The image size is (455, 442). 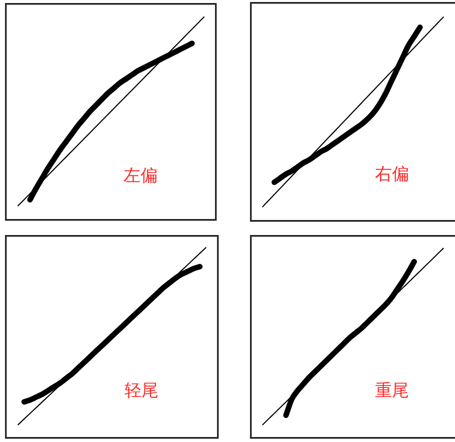 What do you see at coordinates (141, 390) in the screenshot?
I see `annotation: 轻尾` at bounding box center [141, 390].